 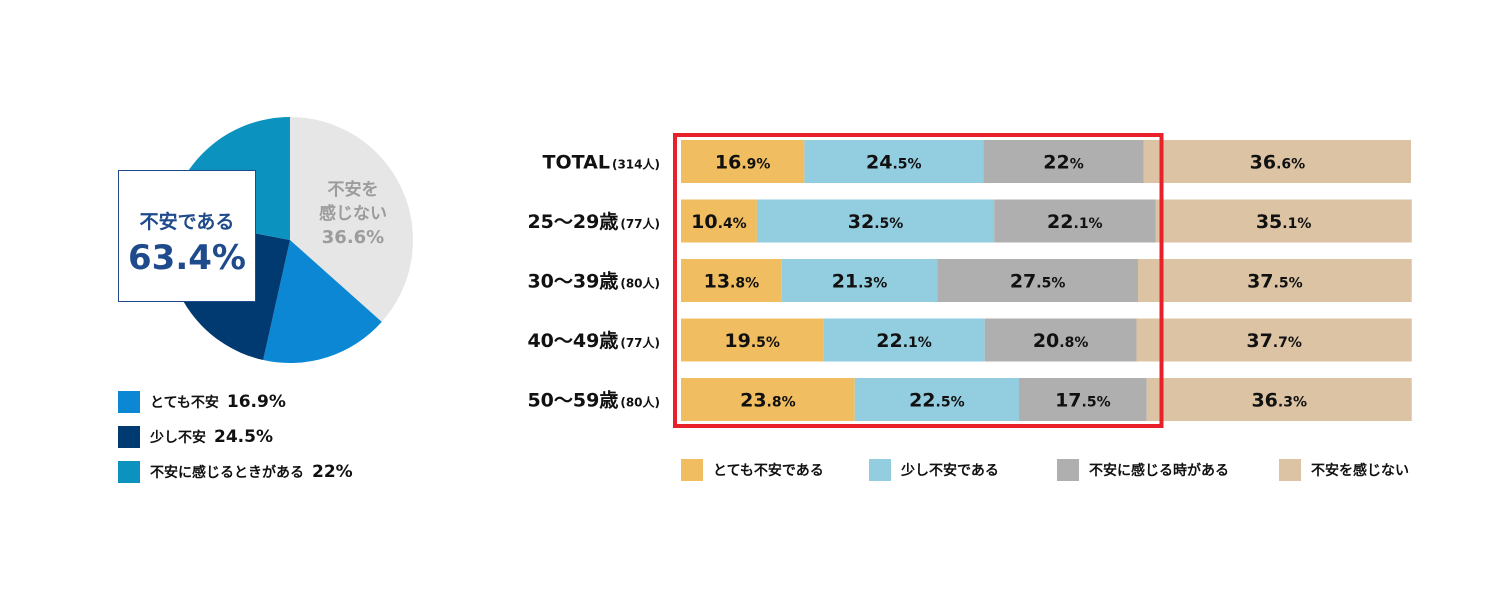 I want to click on pie-rest-label: 不安を 感じない 36.6%, so click(x=353, y=214).